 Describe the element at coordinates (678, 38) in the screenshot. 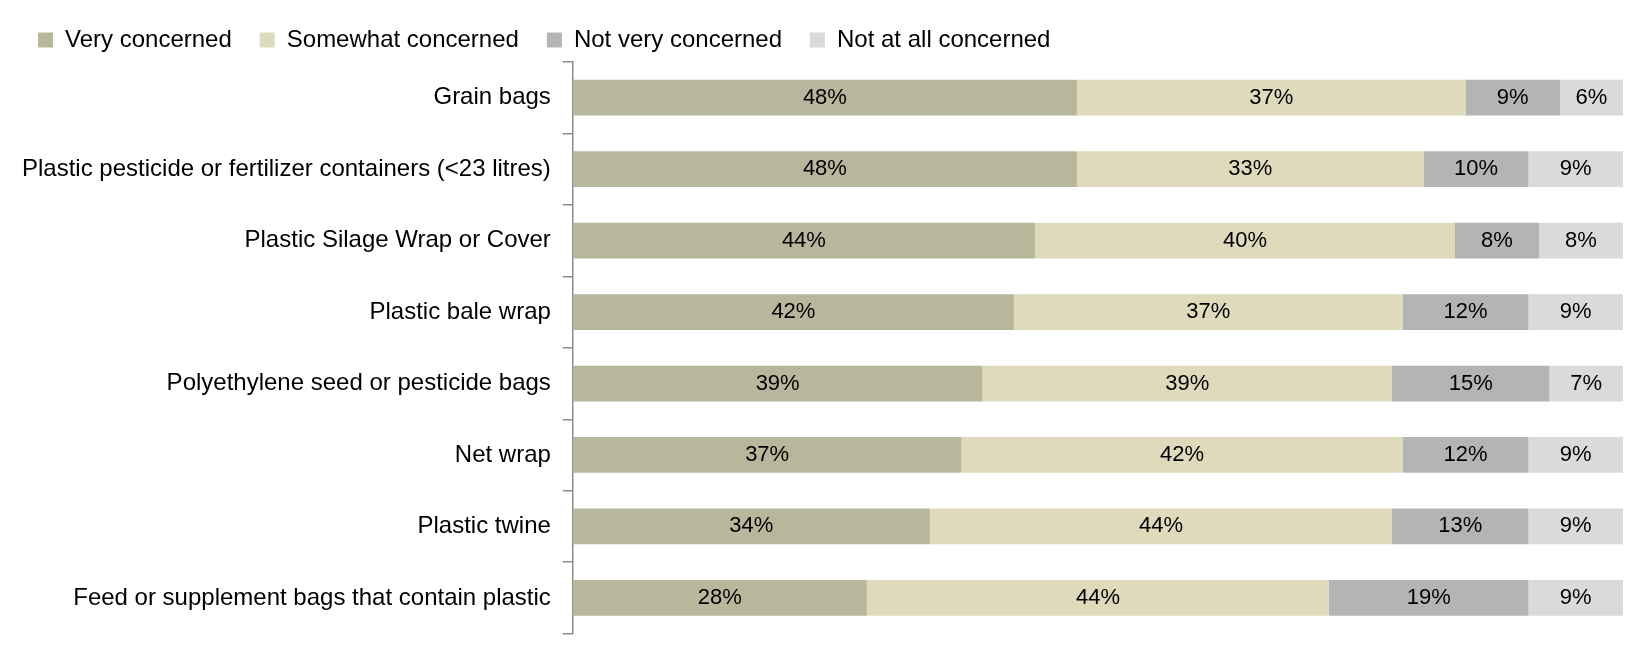

I see `legend-label: Not very concerned` at that location.